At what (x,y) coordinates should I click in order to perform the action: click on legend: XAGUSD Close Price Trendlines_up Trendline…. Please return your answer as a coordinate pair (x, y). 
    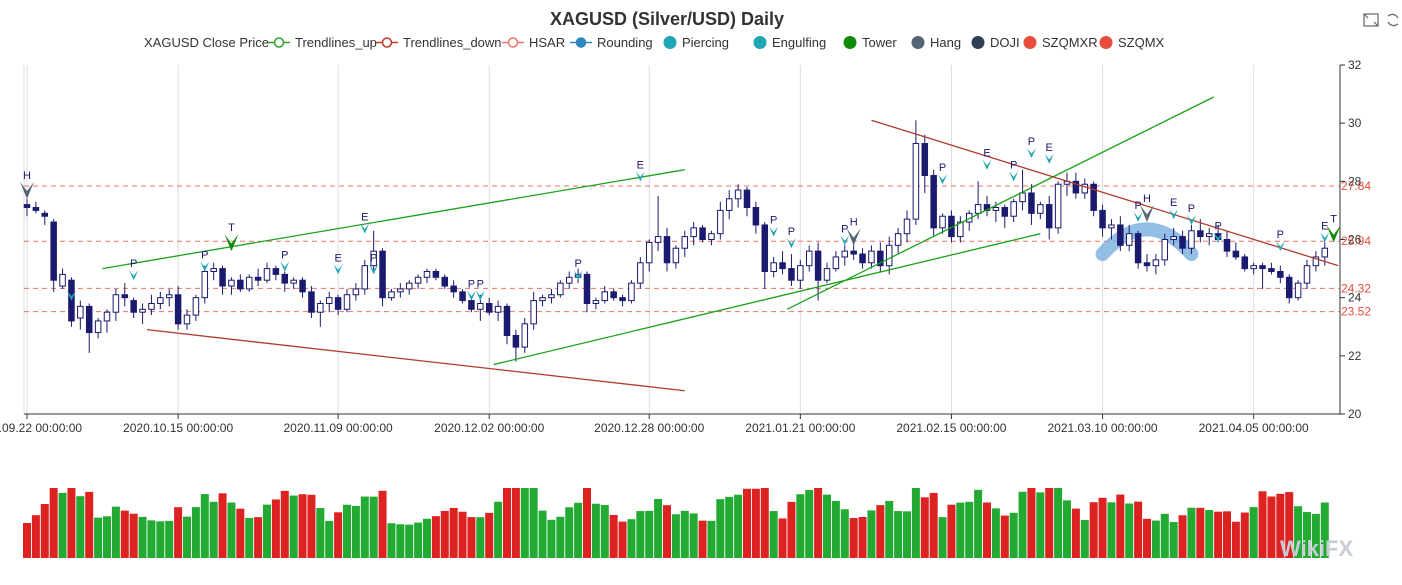
    Looking at the image, I should click on (654, 42).